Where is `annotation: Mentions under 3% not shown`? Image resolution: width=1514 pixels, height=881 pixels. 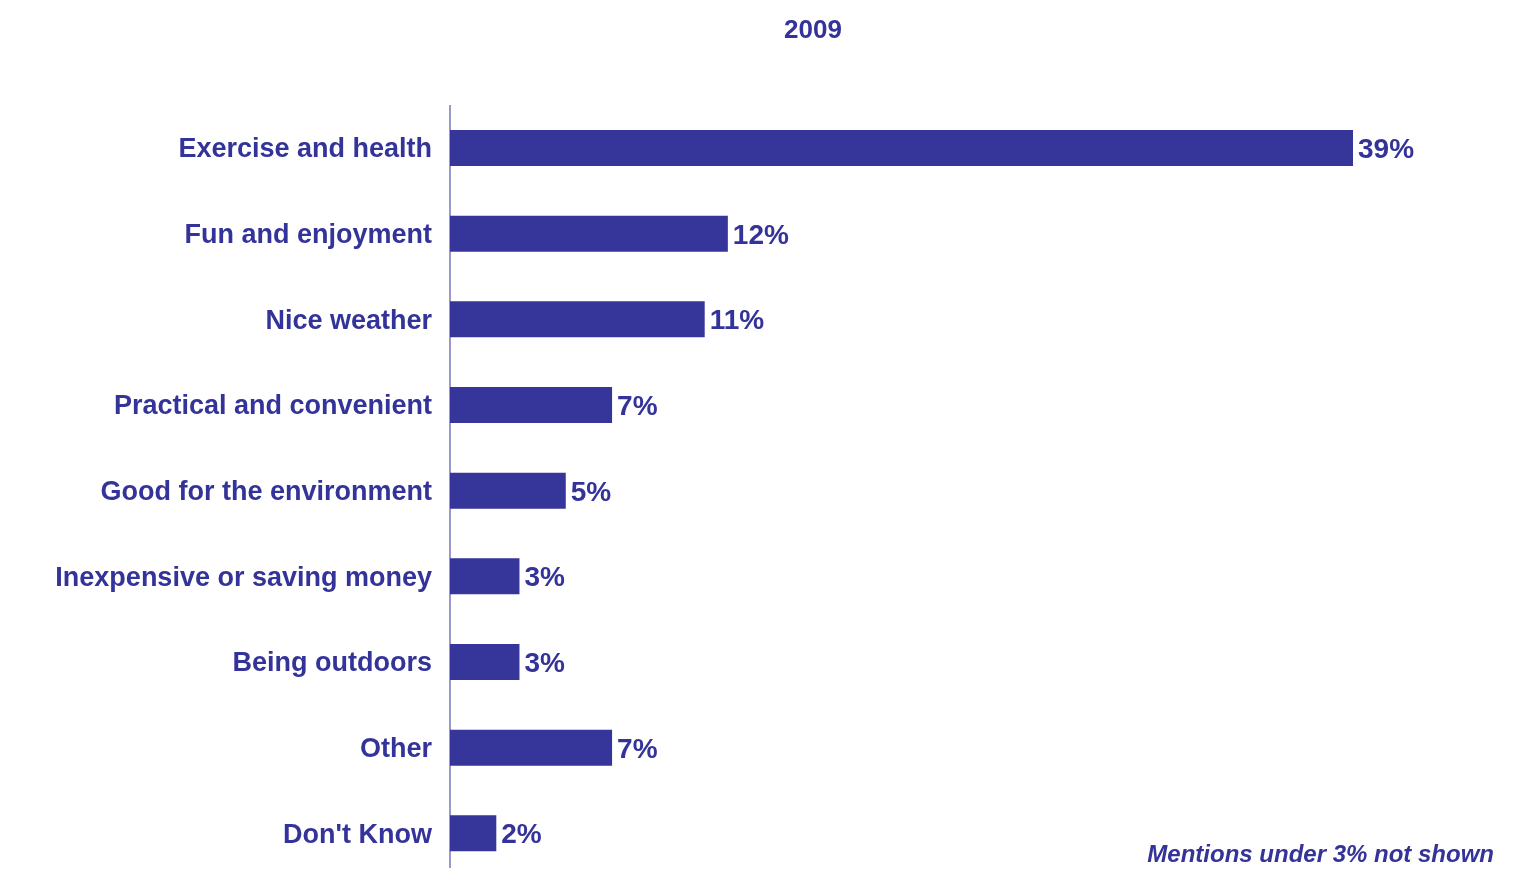 annotation: Mentions under 3% not shown is located at coordinates (1320, 854).